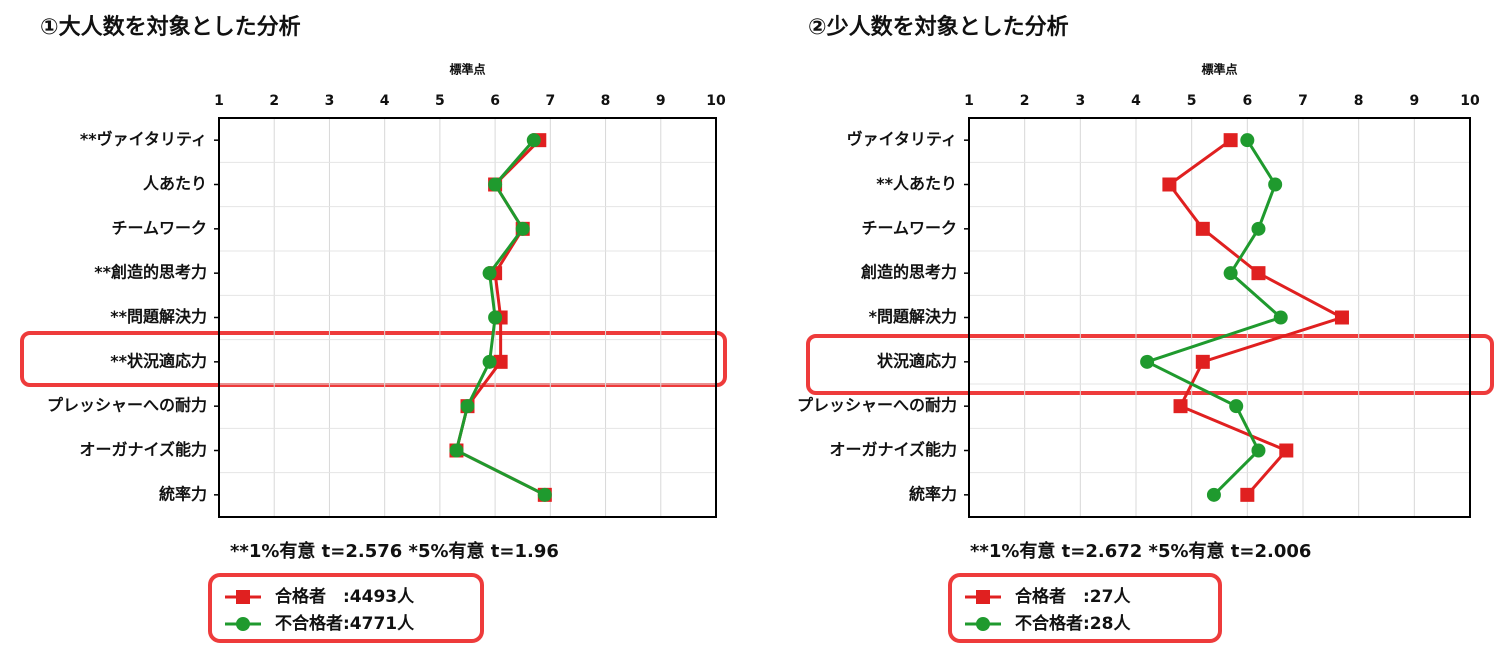 Image resolution: width=1500 pixels, height=650 pixels. What do you see at coordinates (1213, 317) in the screenshot?
I see `series-line` at bounding box center [1213, 317].